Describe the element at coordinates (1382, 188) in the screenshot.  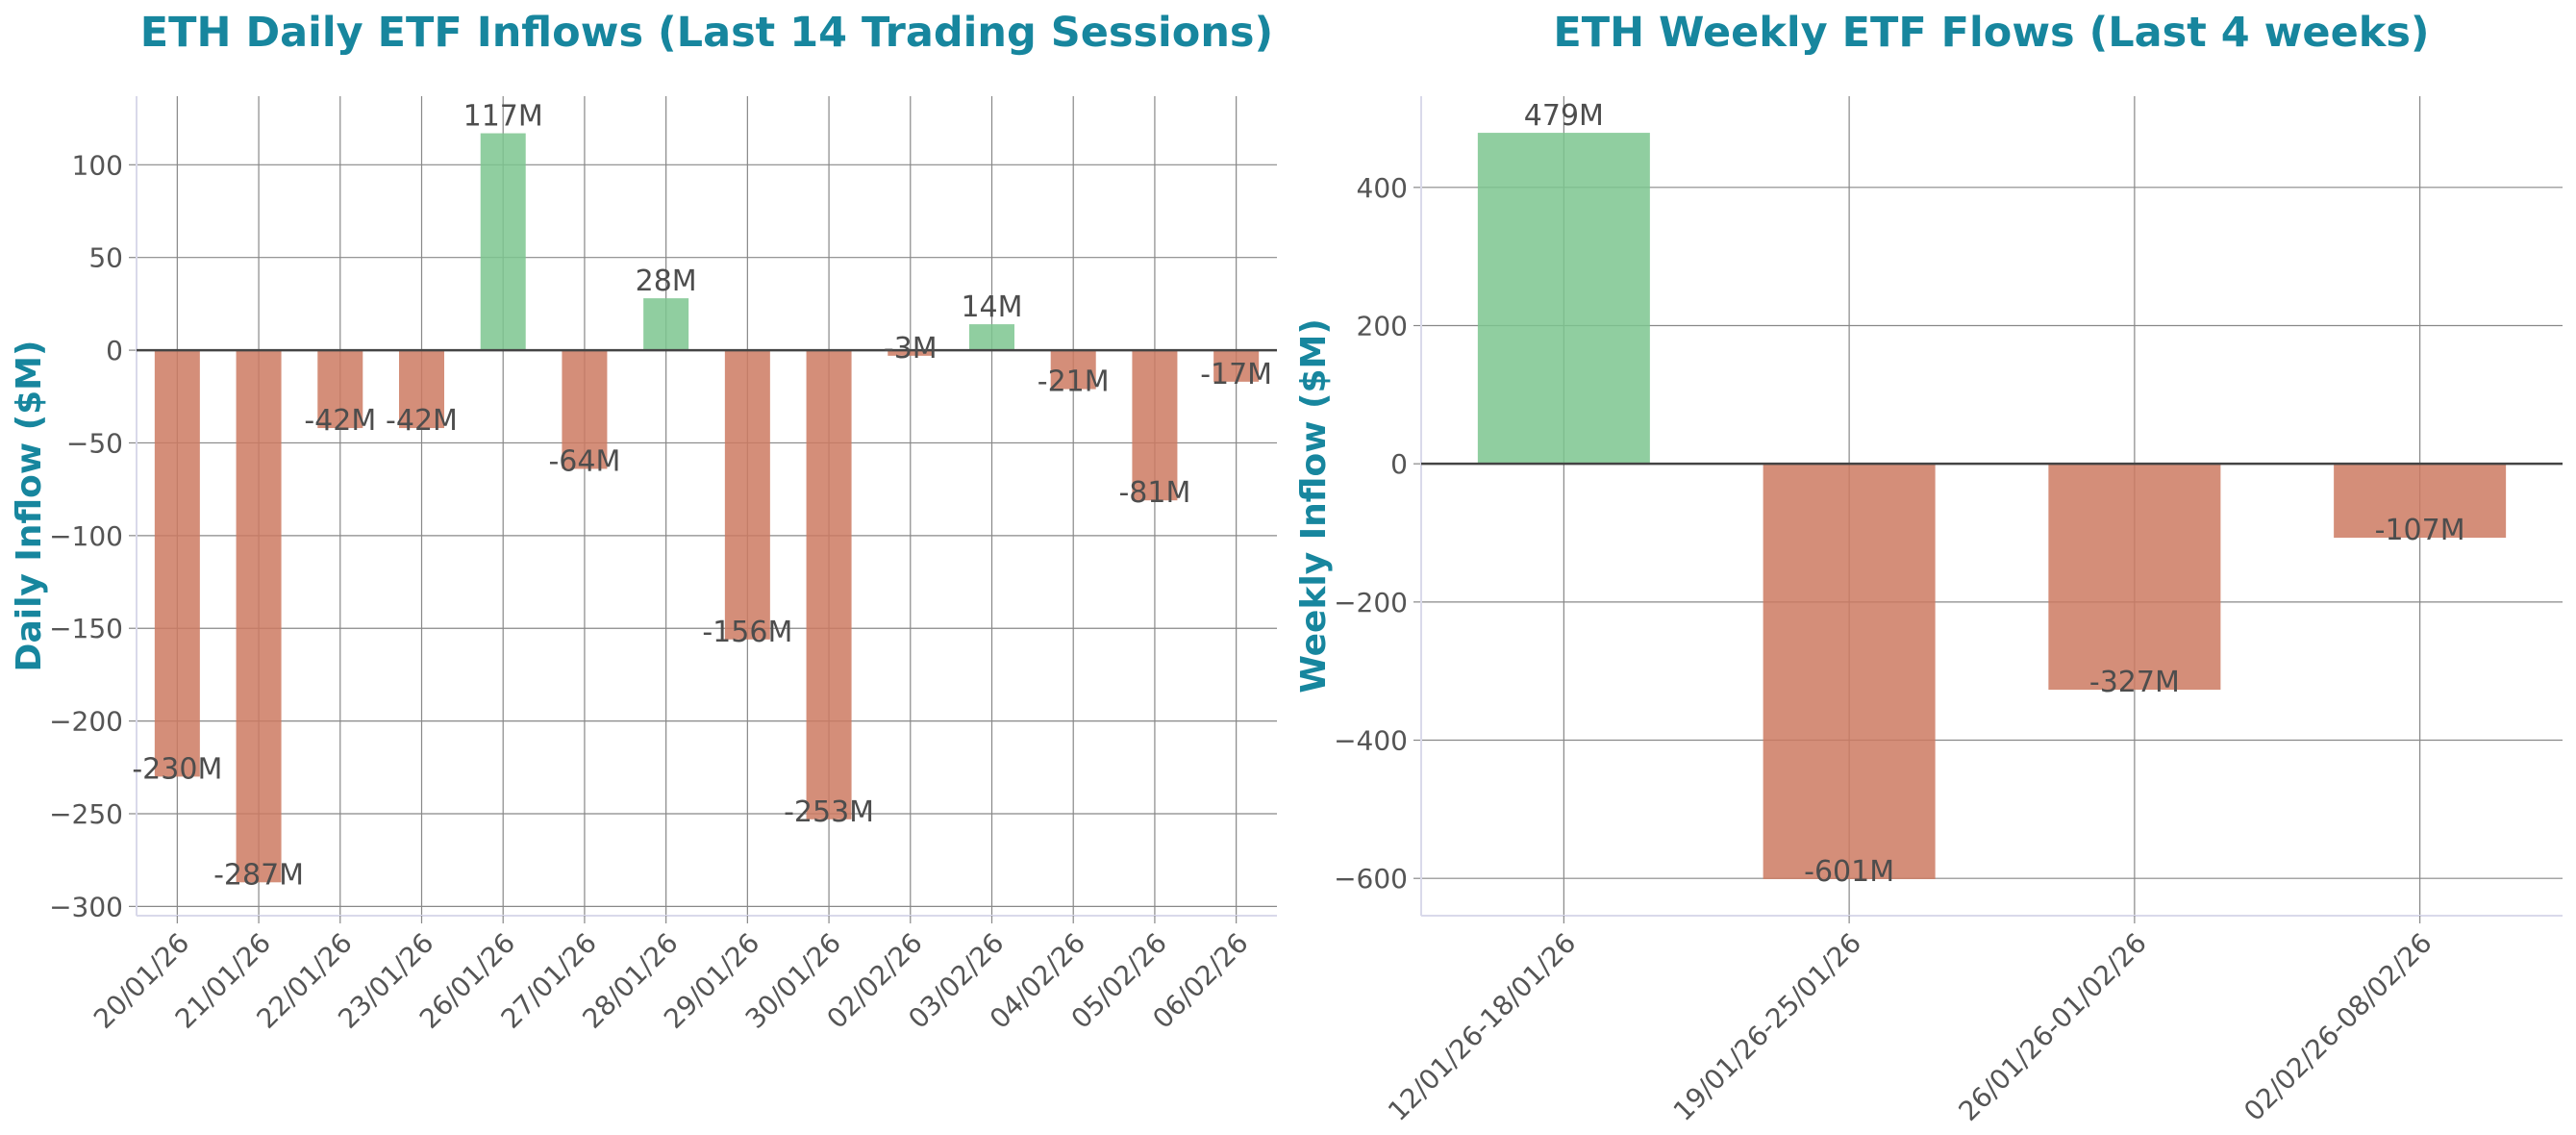
I see `y-tick-label: 400` at that location.